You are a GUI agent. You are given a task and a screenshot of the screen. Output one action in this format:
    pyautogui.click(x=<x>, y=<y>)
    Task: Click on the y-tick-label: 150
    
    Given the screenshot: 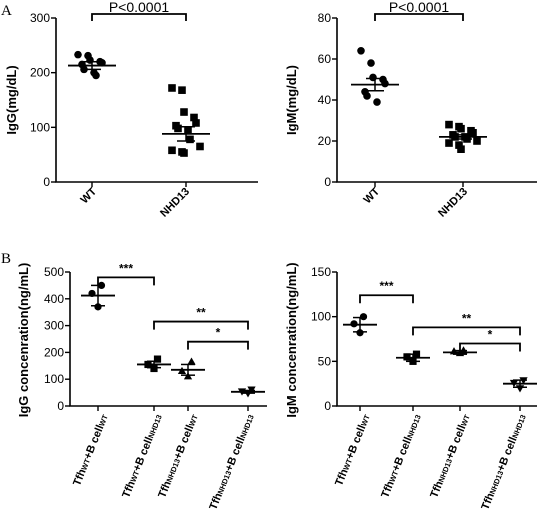 What is the action you would take?
    pyautogui.click(x=321, y=272)
    